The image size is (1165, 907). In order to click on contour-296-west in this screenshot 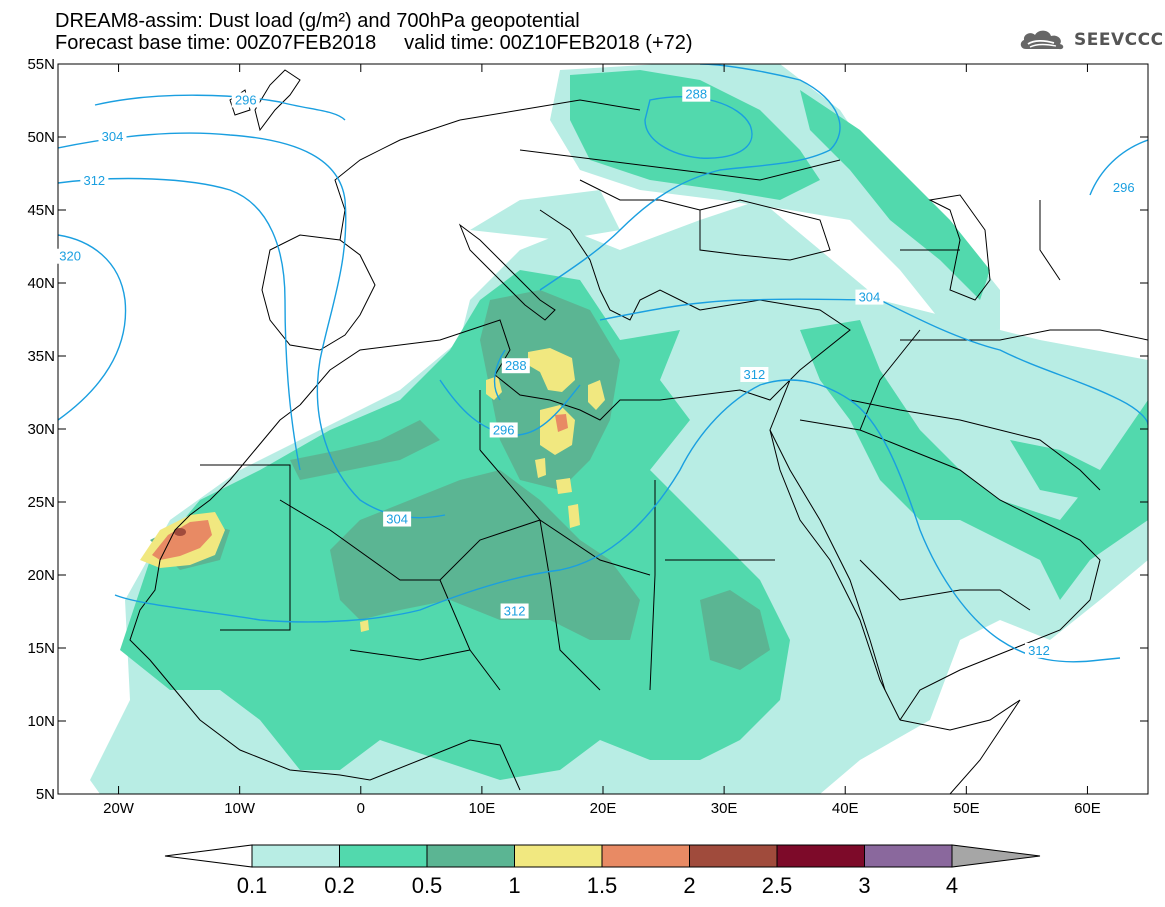, I will do `click(220, 107)`.